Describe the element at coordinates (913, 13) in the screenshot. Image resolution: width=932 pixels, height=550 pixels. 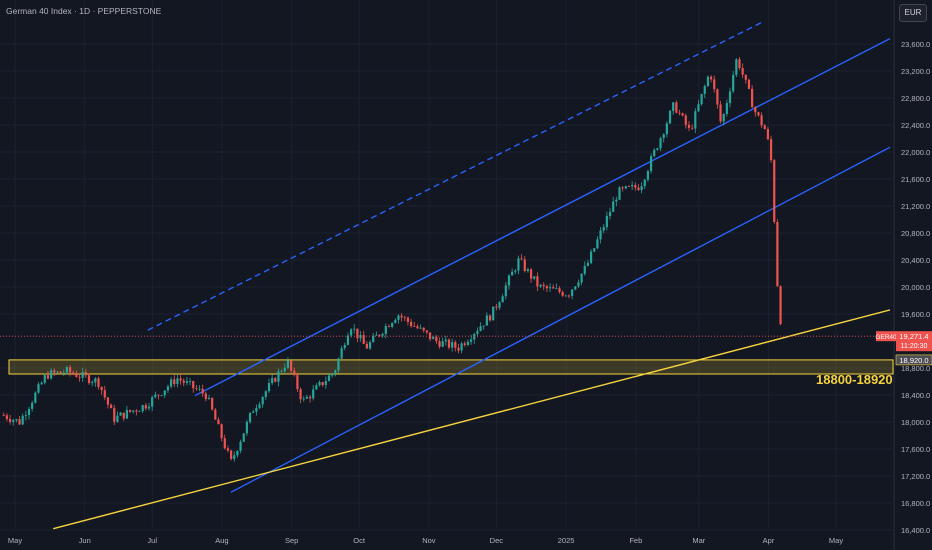
I see `currency-button: EUR` at that location.